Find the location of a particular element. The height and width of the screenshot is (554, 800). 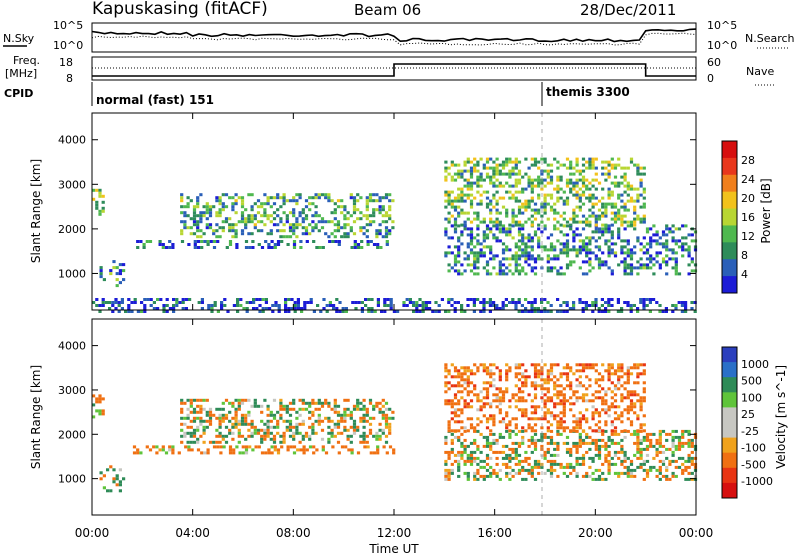

colorbar-segment is located at coordinates (729, 415).